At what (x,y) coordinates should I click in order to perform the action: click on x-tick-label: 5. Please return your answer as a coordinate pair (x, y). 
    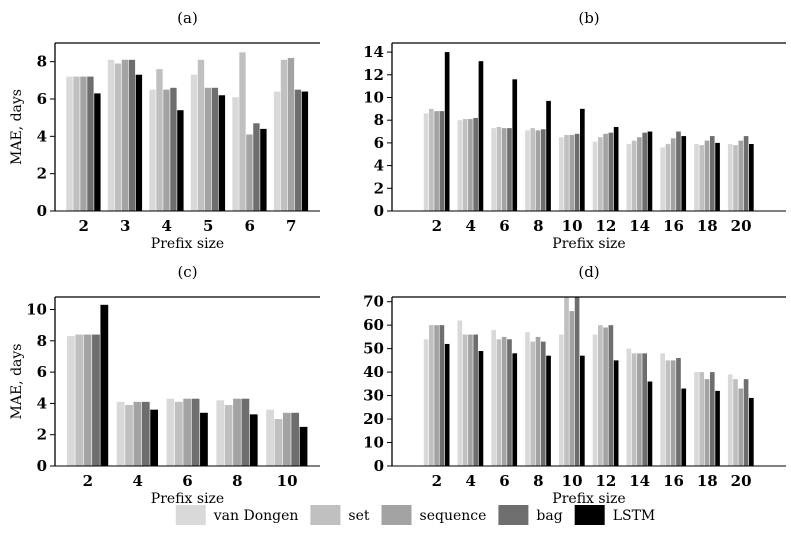
    Looking at the image, I should click on (208, 226).